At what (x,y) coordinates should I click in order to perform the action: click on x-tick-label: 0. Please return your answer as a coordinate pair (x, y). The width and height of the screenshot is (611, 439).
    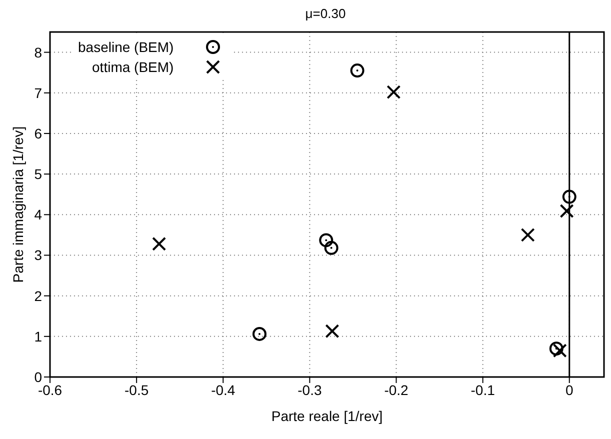
    Looking at the image, I should click on (569, 390).